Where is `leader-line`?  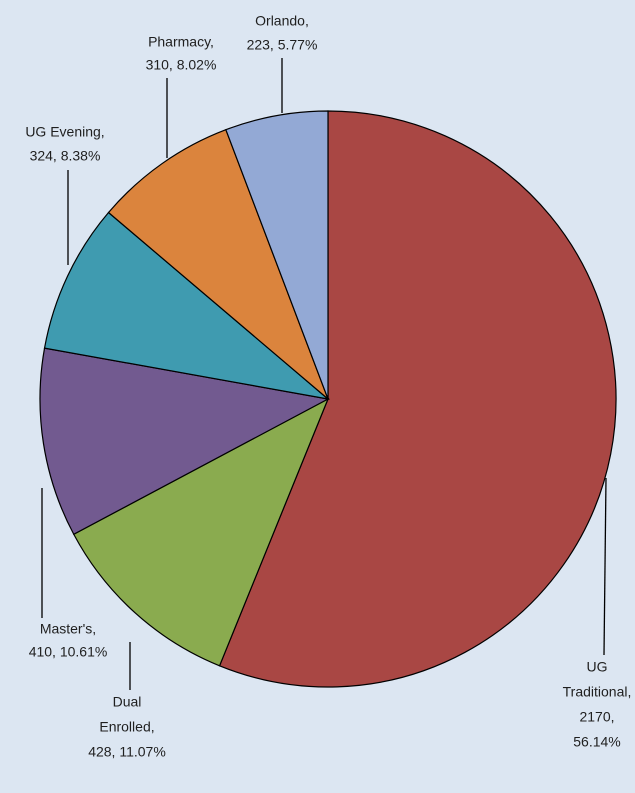 leader-line is located at coordinates (605, 566).